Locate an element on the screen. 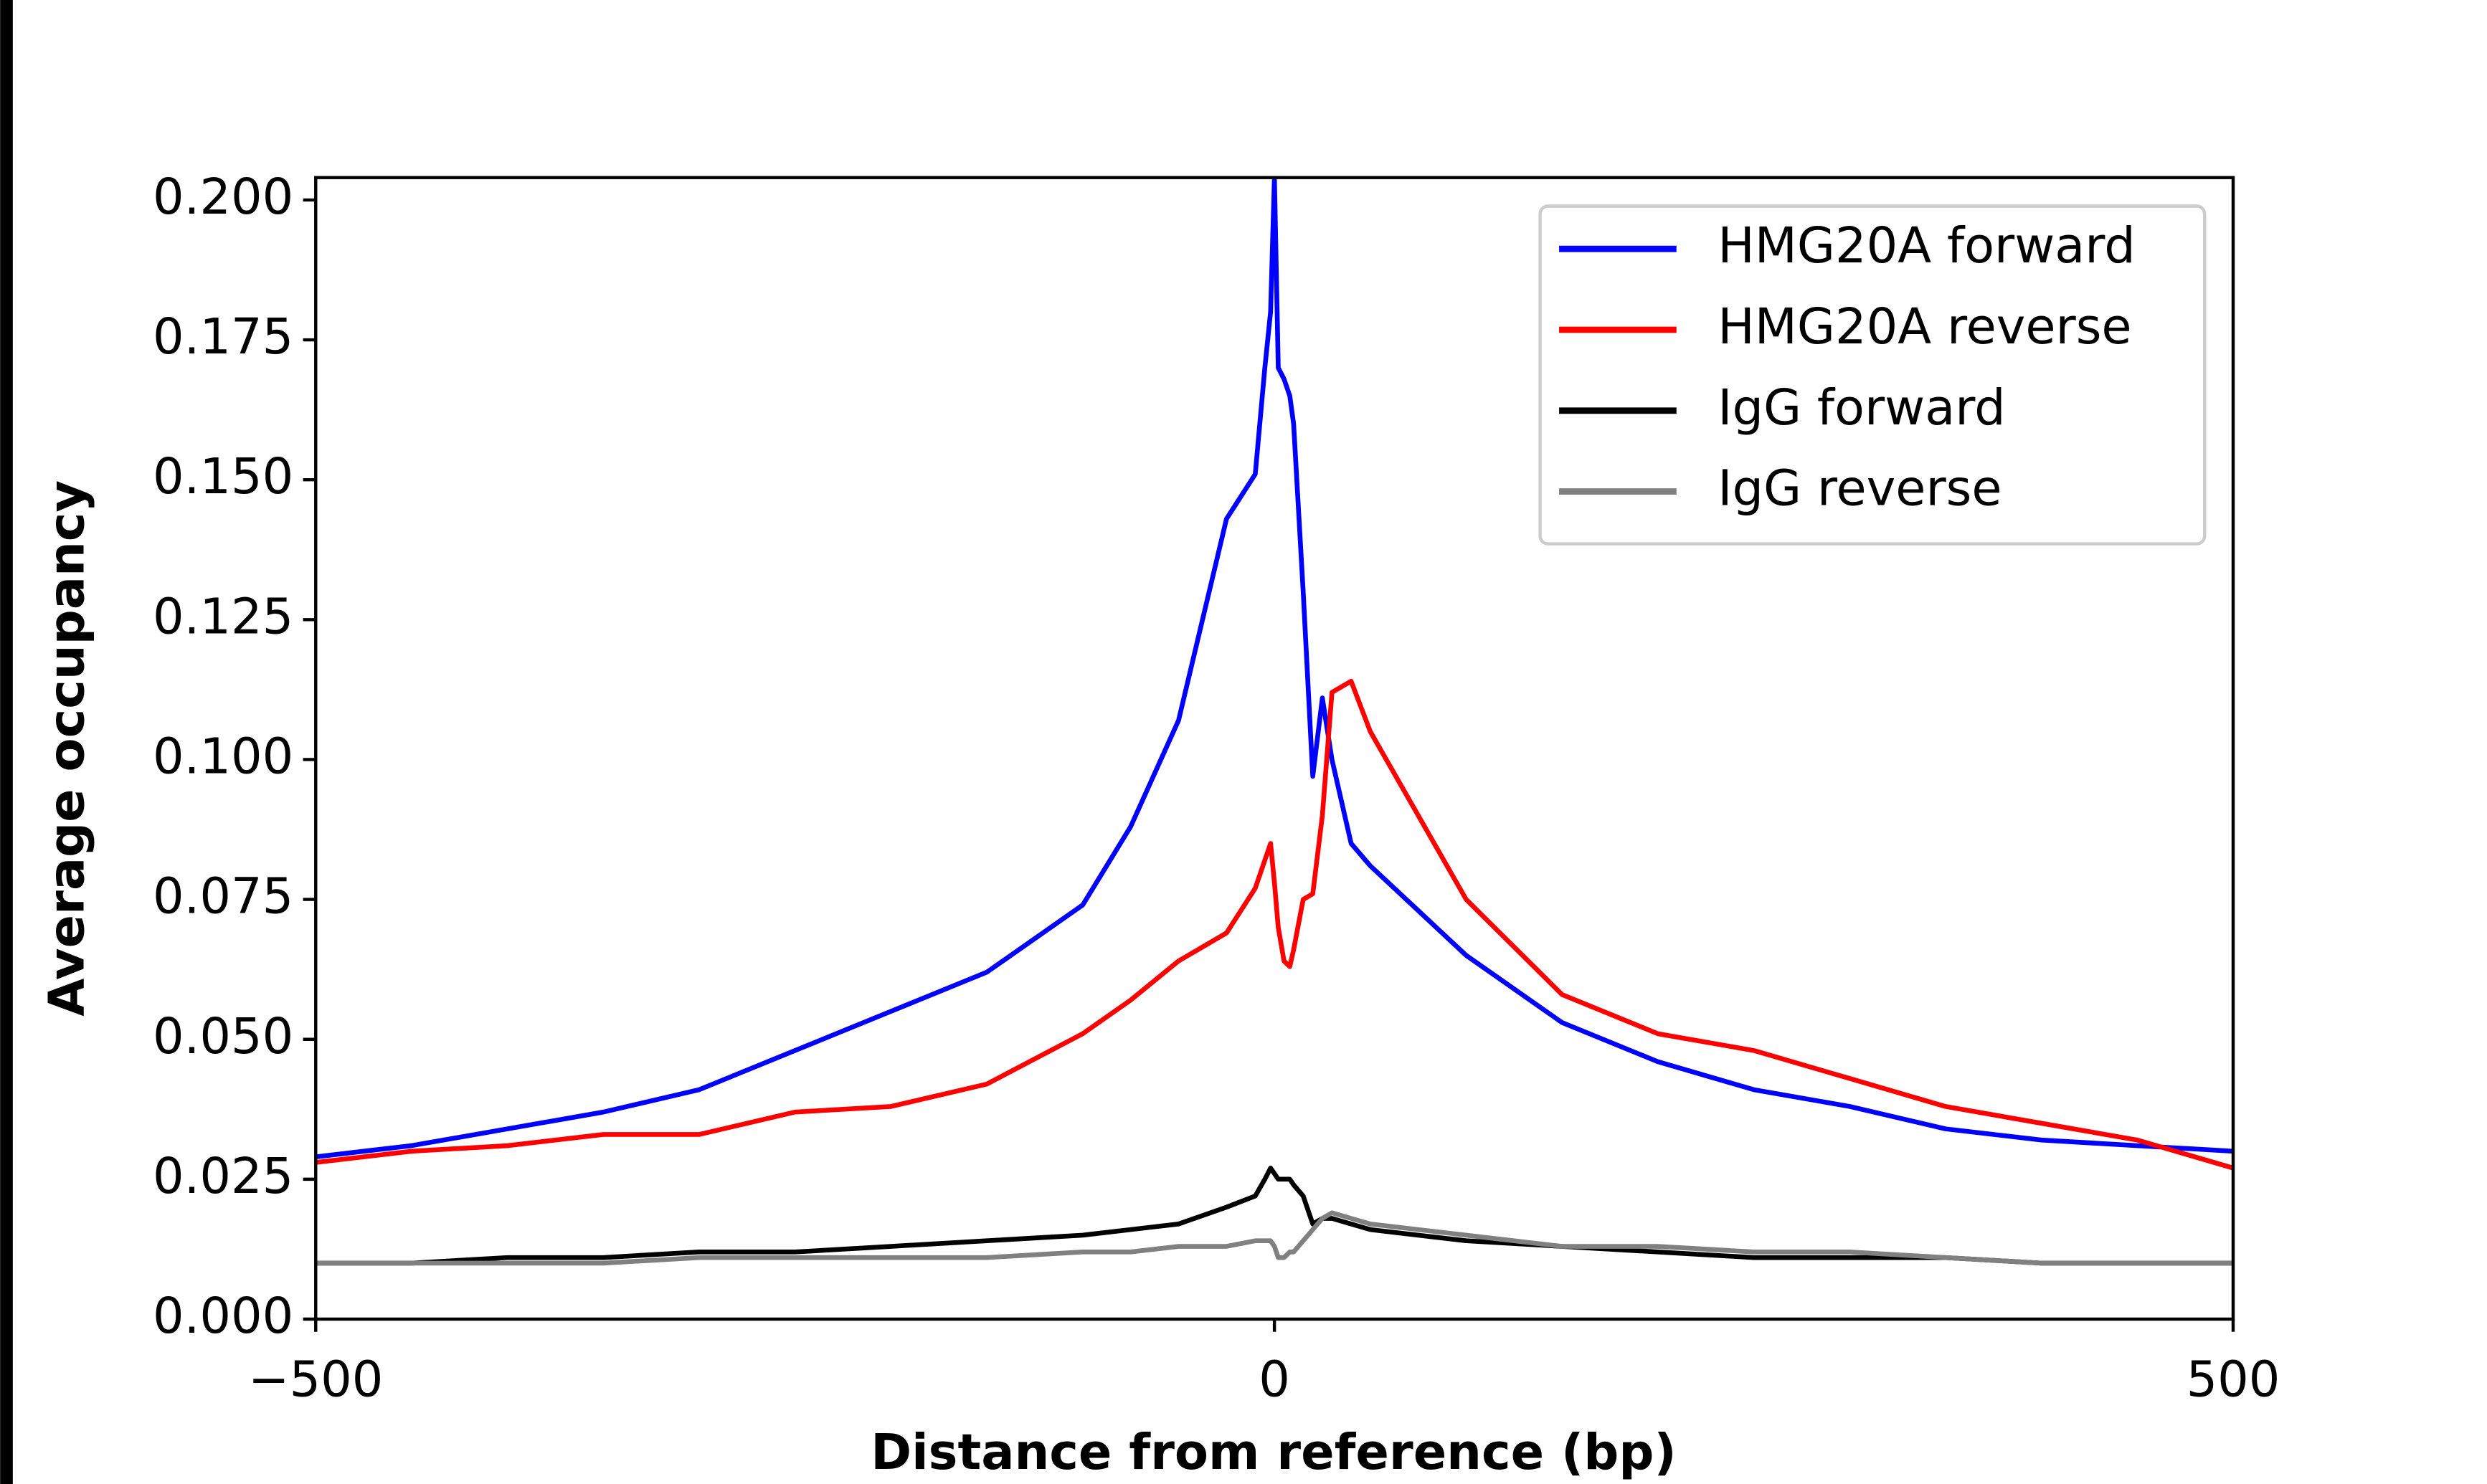  y-tick-label: 0.000 is located at coordinates (223, 1317).